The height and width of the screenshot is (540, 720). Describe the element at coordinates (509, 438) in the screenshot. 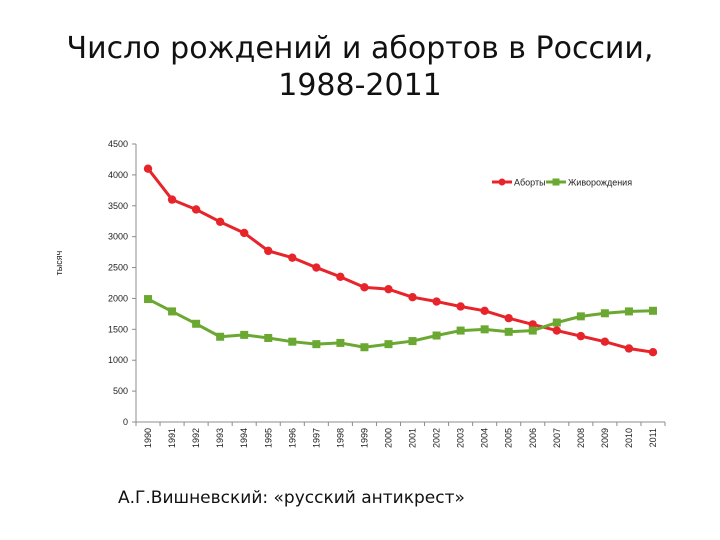

I see `x-tick-label: 2005` at that location.